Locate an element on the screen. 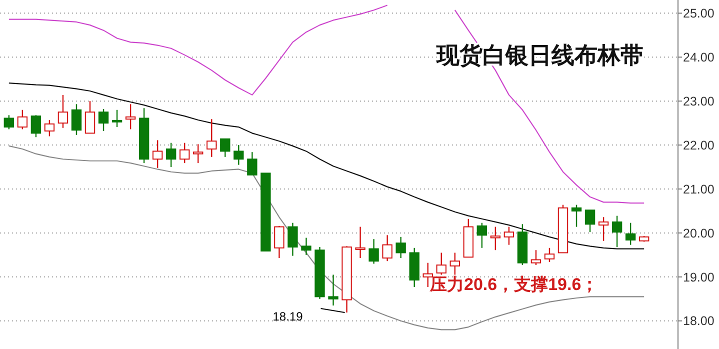 The image size is (719, 349). y-tick-label: 25.00 is located at coordinates (698, 13).